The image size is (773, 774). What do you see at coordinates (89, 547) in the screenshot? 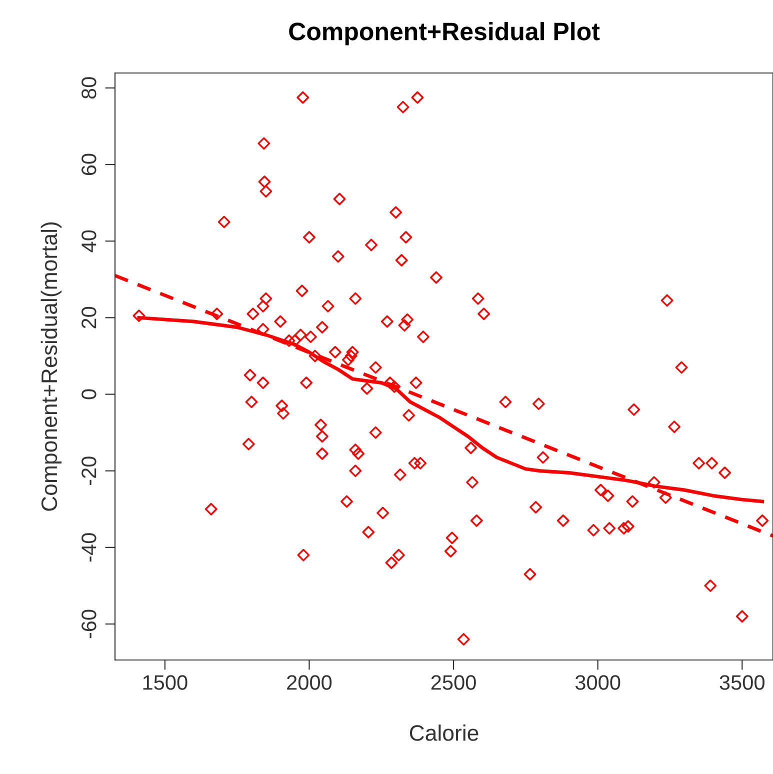
I see `y-tick-label: -40` at bounding box center [89, 547].